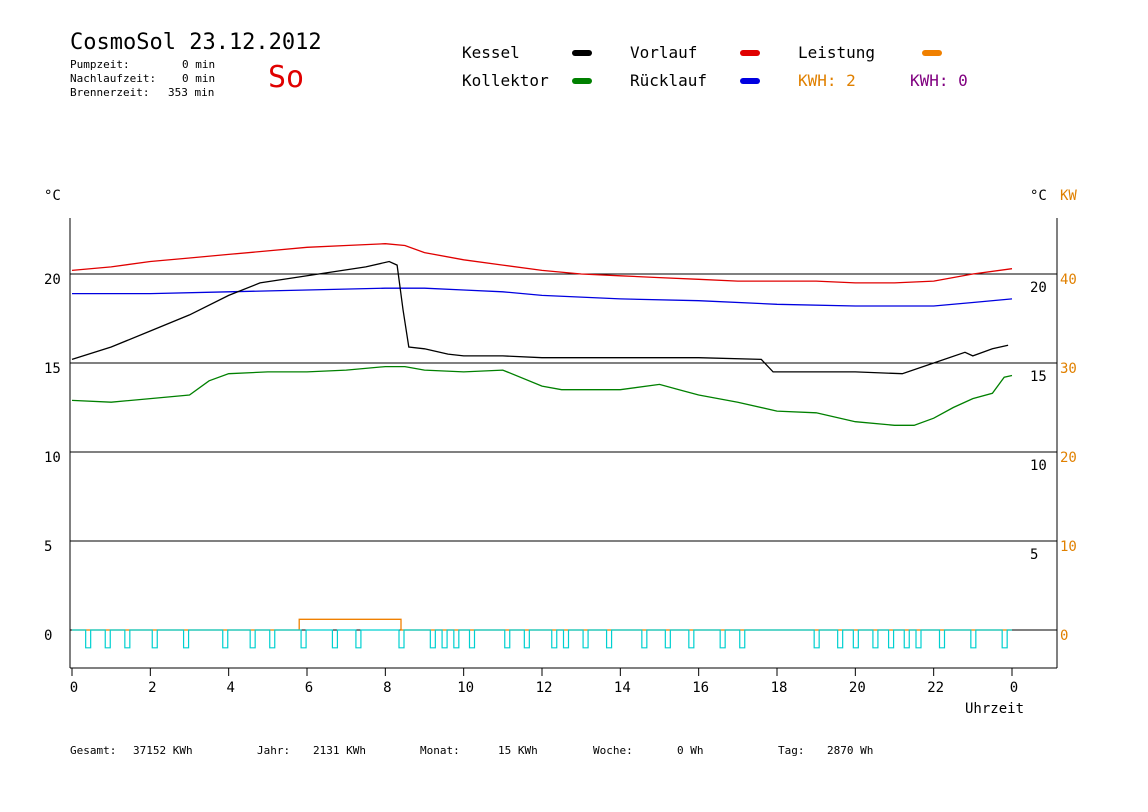  Describe the element at coordinates (648, 750) in the screenshot. I see `footer-woche: Woche: 0 Wh` at that location.